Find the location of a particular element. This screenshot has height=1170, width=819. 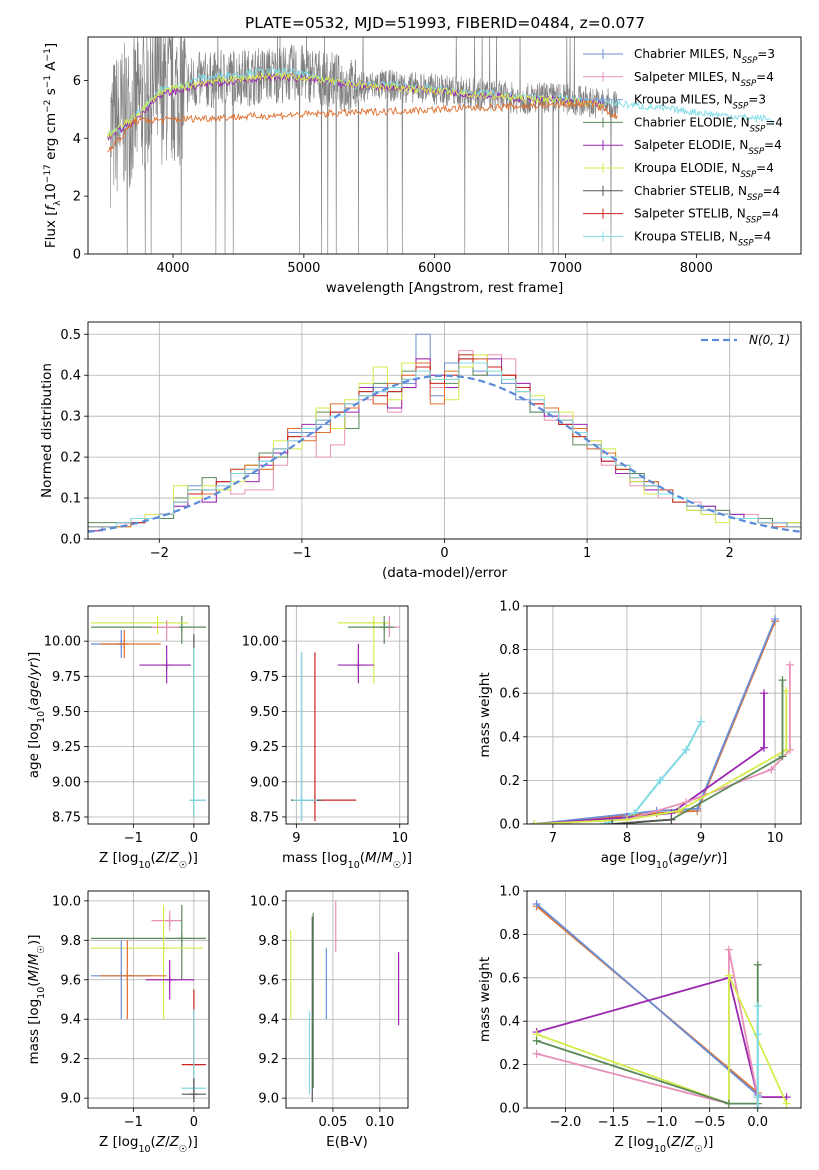

y-tick-label: 9.75 is located at coordinates (264, 677).